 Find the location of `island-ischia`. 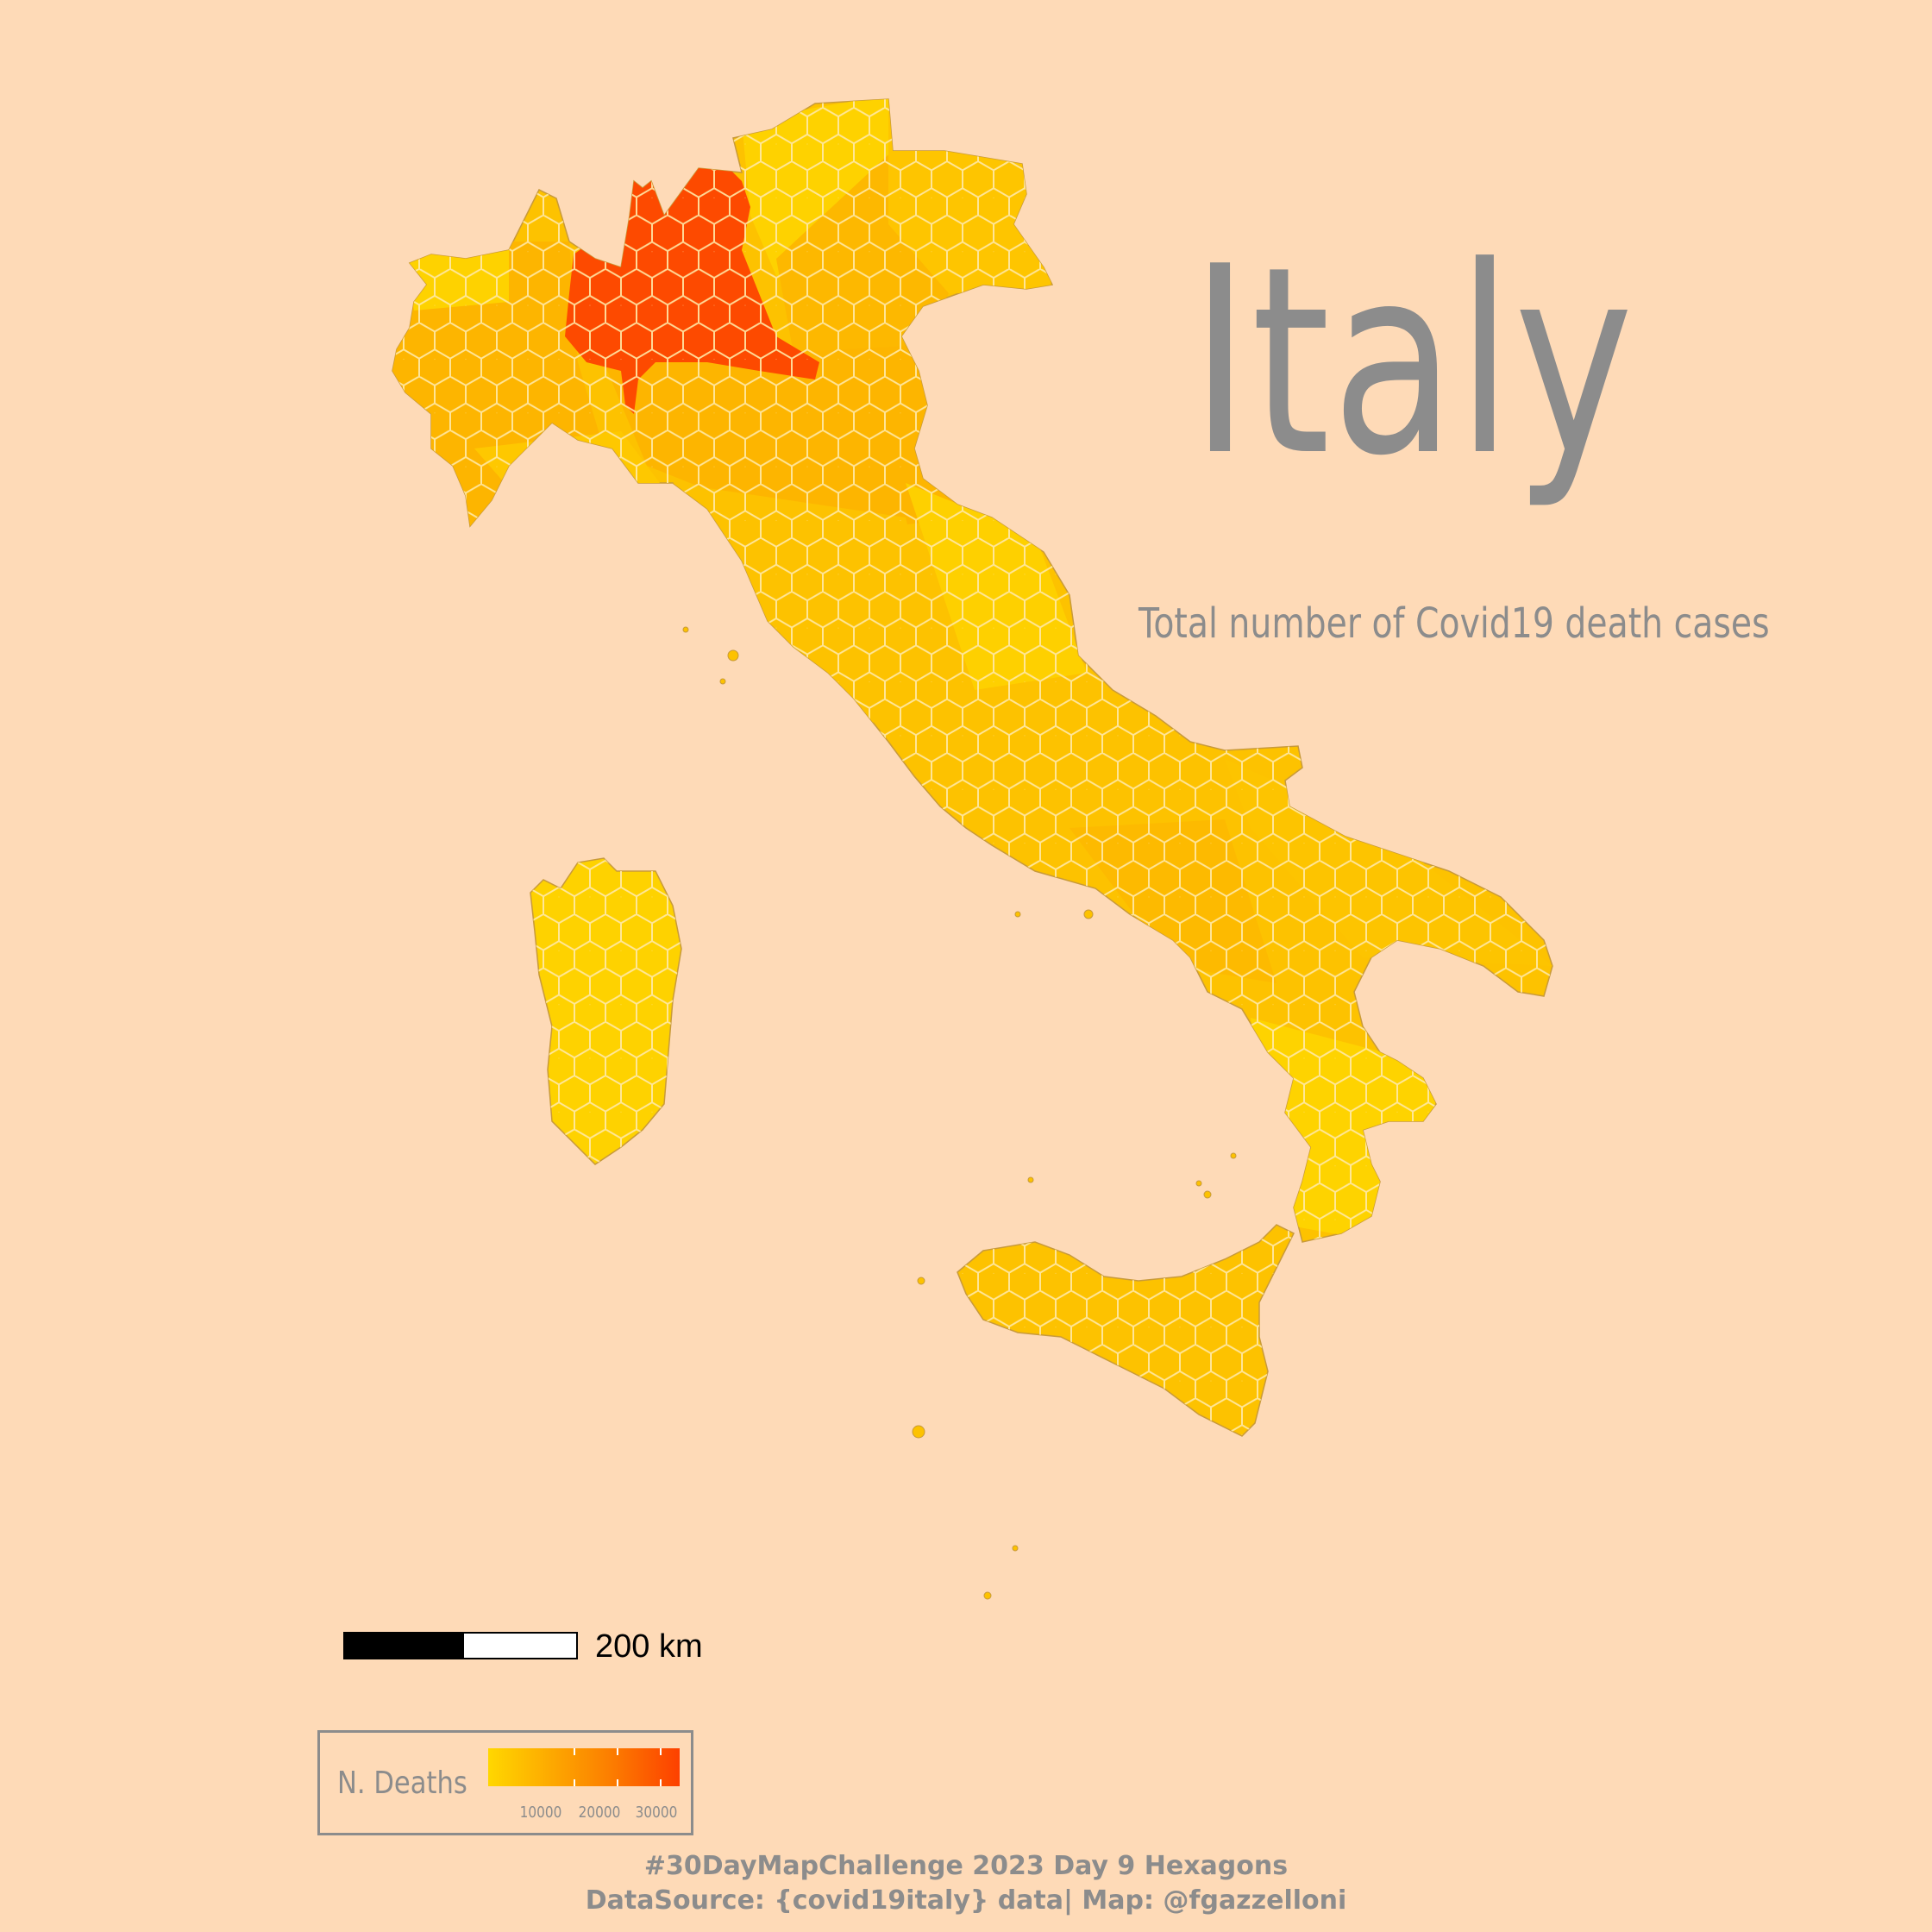

island-ischia is located at coordinates (1089, 914).